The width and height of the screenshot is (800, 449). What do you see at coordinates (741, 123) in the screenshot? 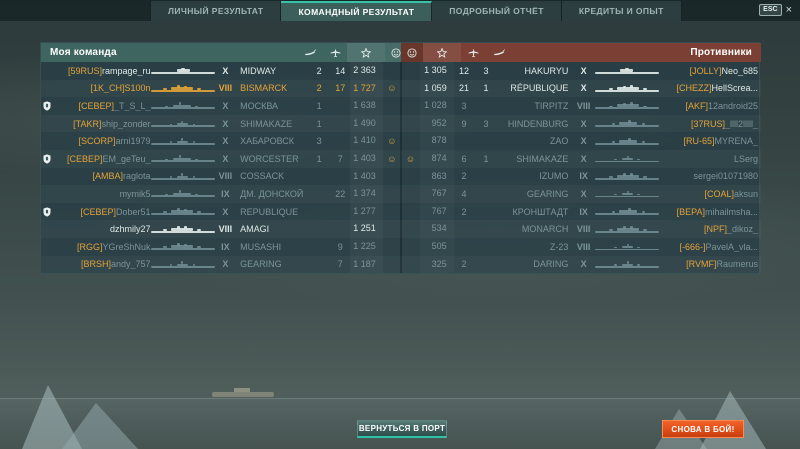
I see `player-nickname: _llll2lllll_` at bounding box center [741, 123].